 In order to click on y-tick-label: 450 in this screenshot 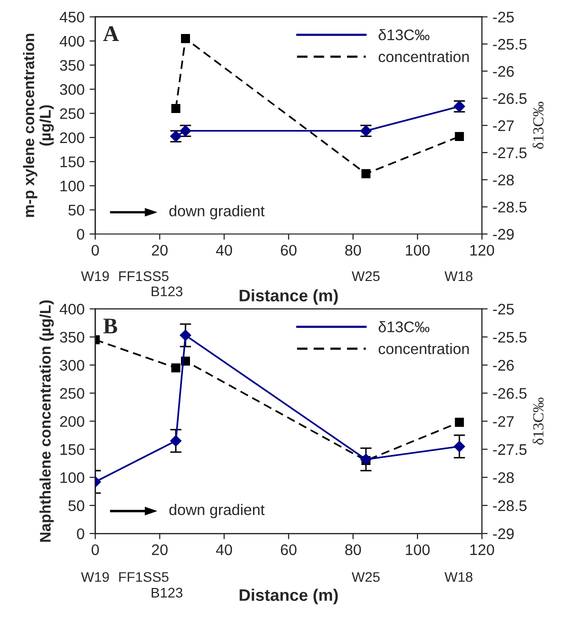, I will do `click(72, 17)`.